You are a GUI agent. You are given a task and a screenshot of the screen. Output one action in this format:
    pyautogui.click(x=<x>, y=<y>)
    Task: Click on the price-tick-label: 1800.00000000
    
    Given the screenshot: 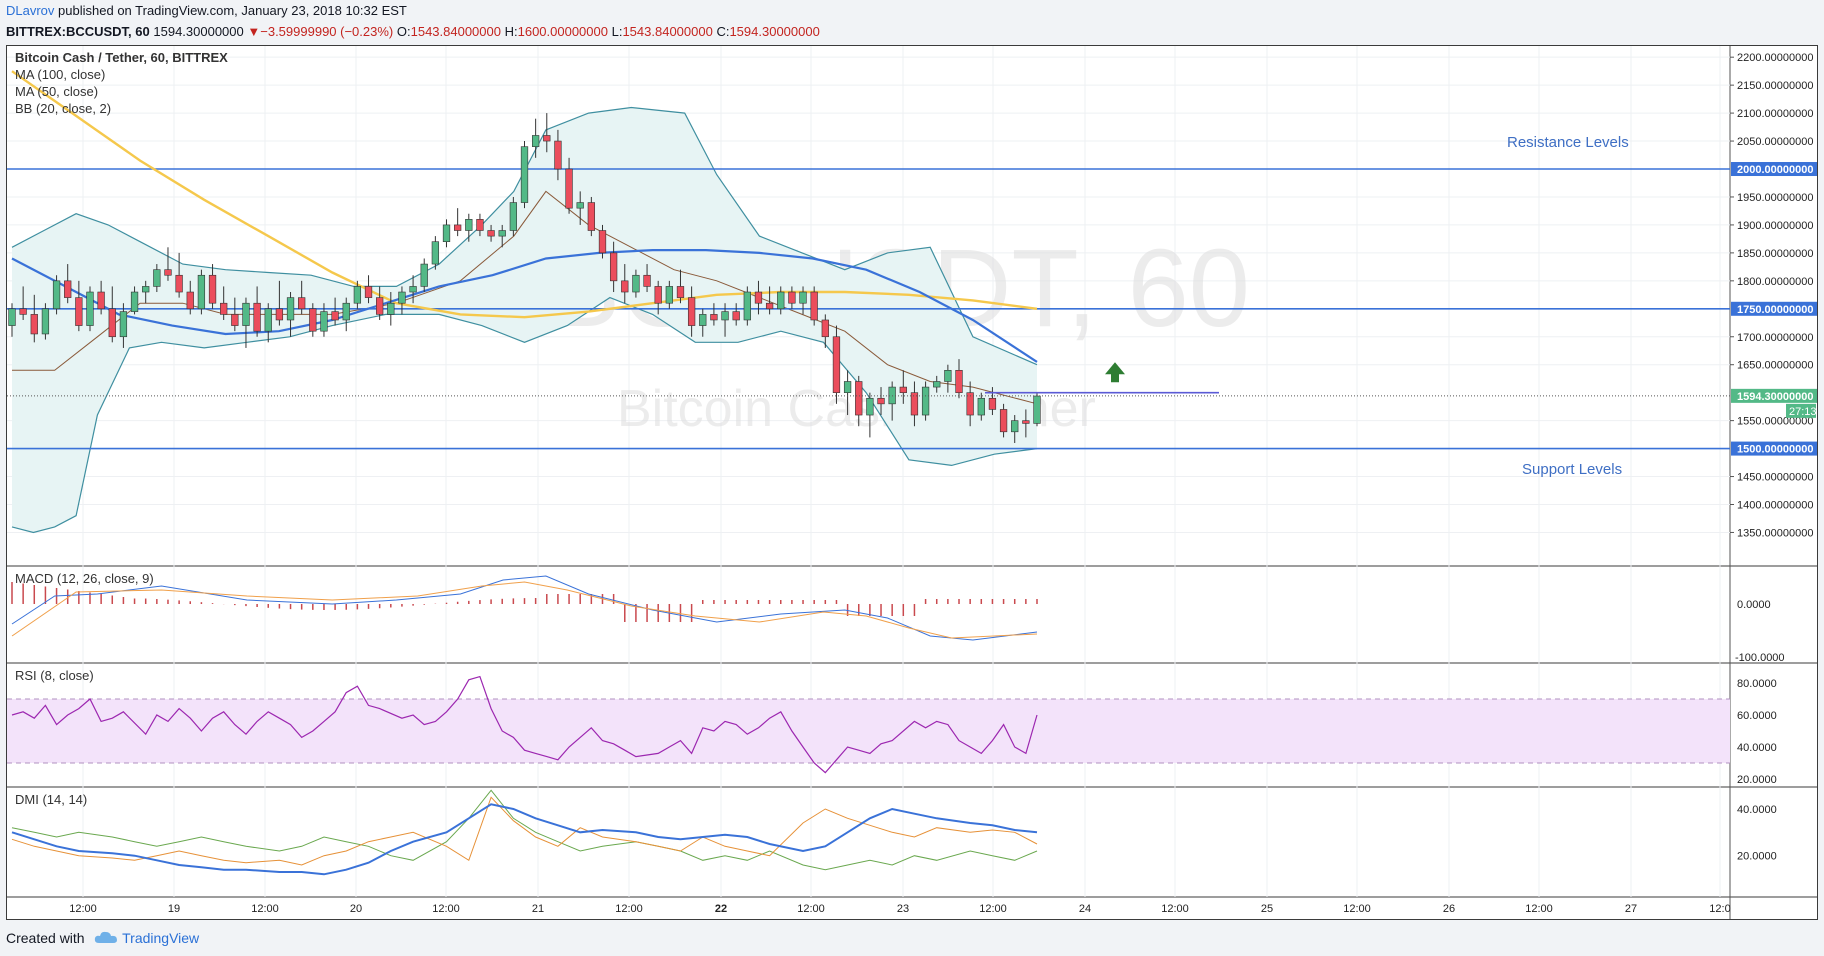 What is the action you would take?
    pyautogui.click(x=1775, y=282)
    